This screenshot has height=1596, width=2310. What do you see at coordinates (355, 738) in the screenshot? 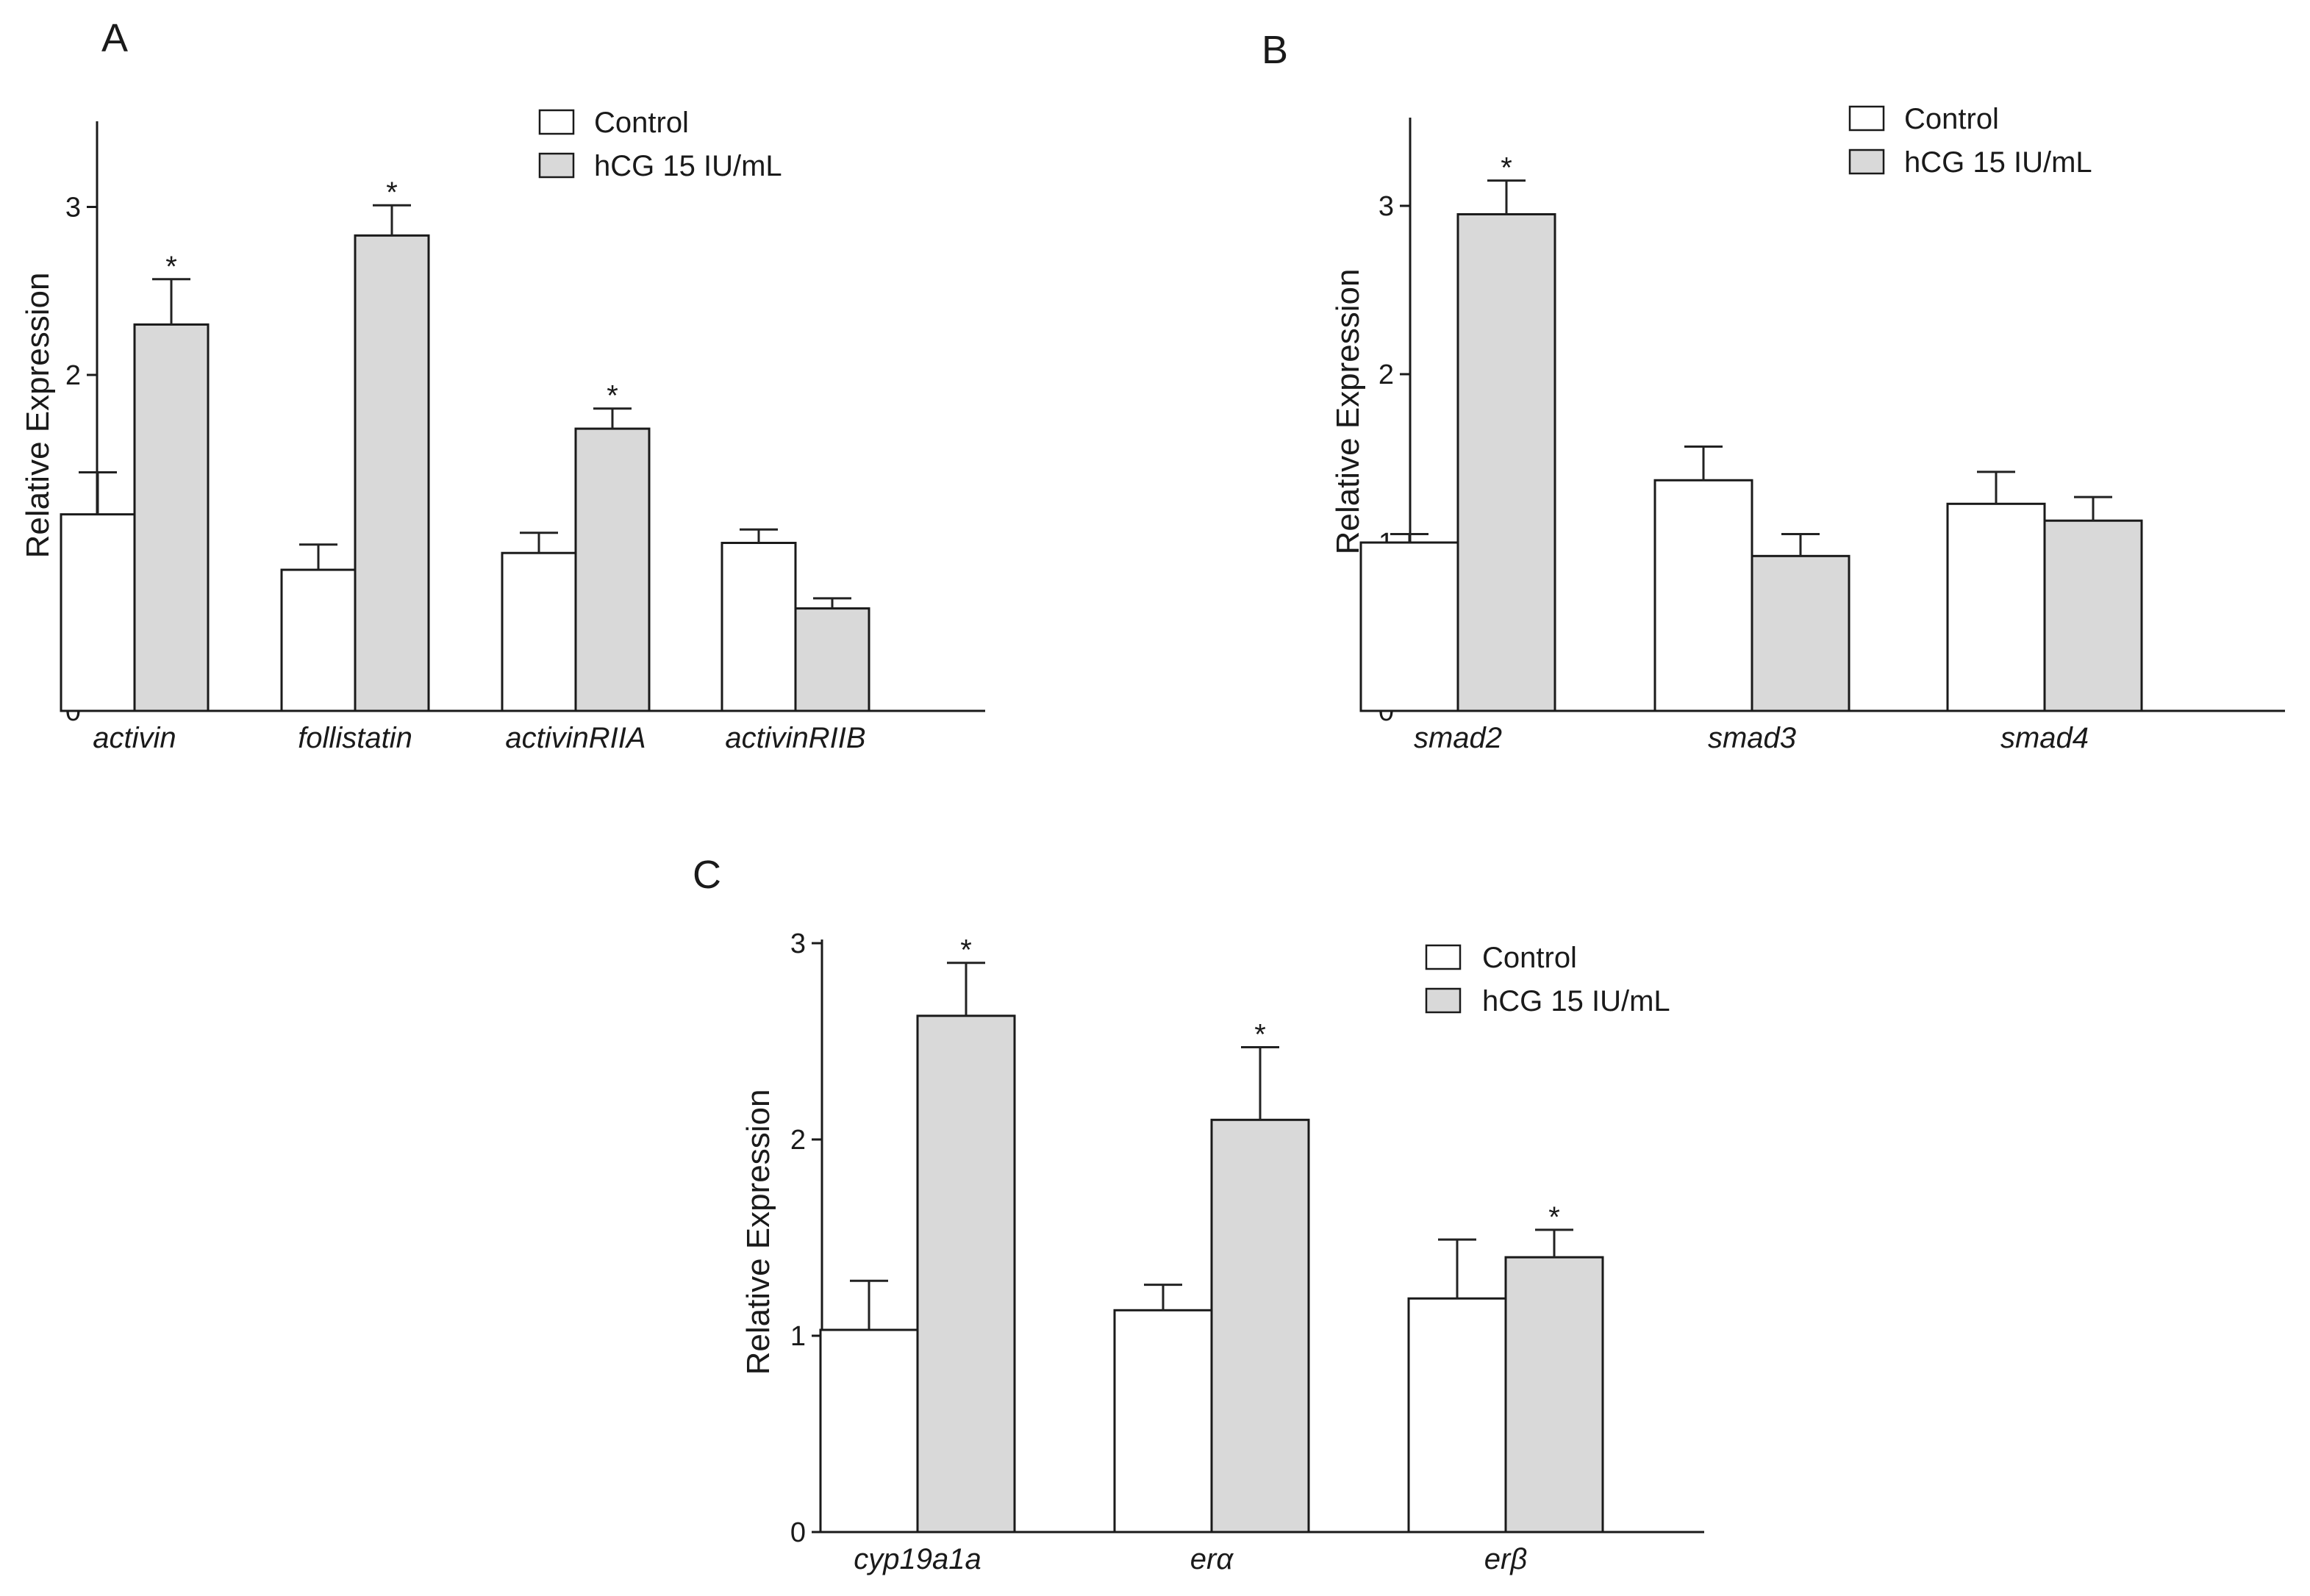
I see `category-label: follistatin` at bounding box center [355, 738].